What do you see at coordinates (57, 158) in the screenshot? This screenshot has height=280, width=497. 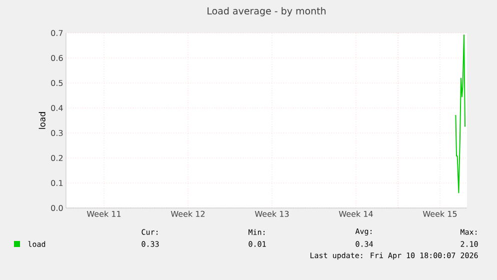 I see `y-tick-label: 0.2` at bounding box center [57, 158].